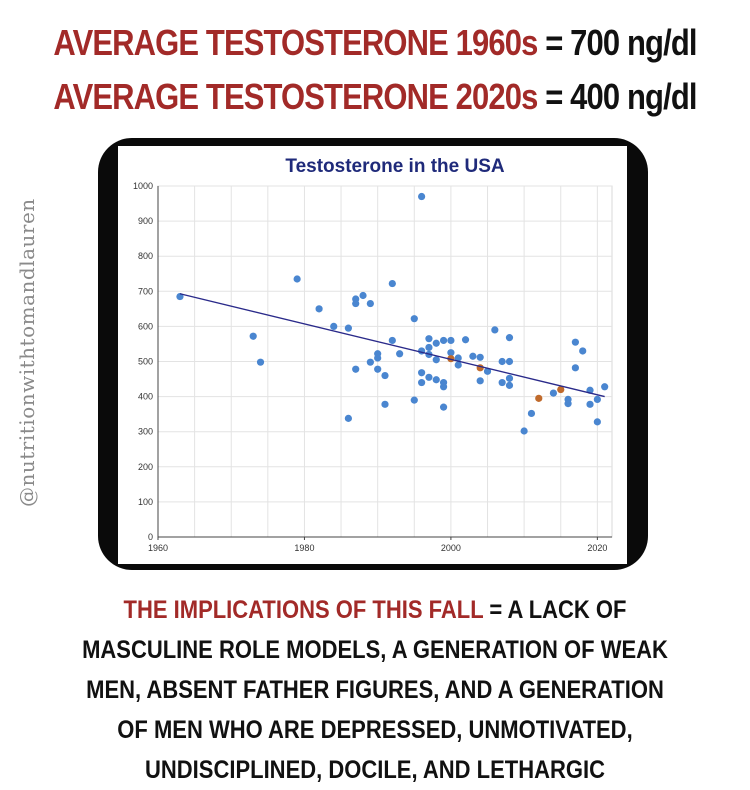 This screenshot has height=790, width=750. Describe the element at coordinates (304, 548) in the screenshot. I see `x-tick-label: 1980` at that location.